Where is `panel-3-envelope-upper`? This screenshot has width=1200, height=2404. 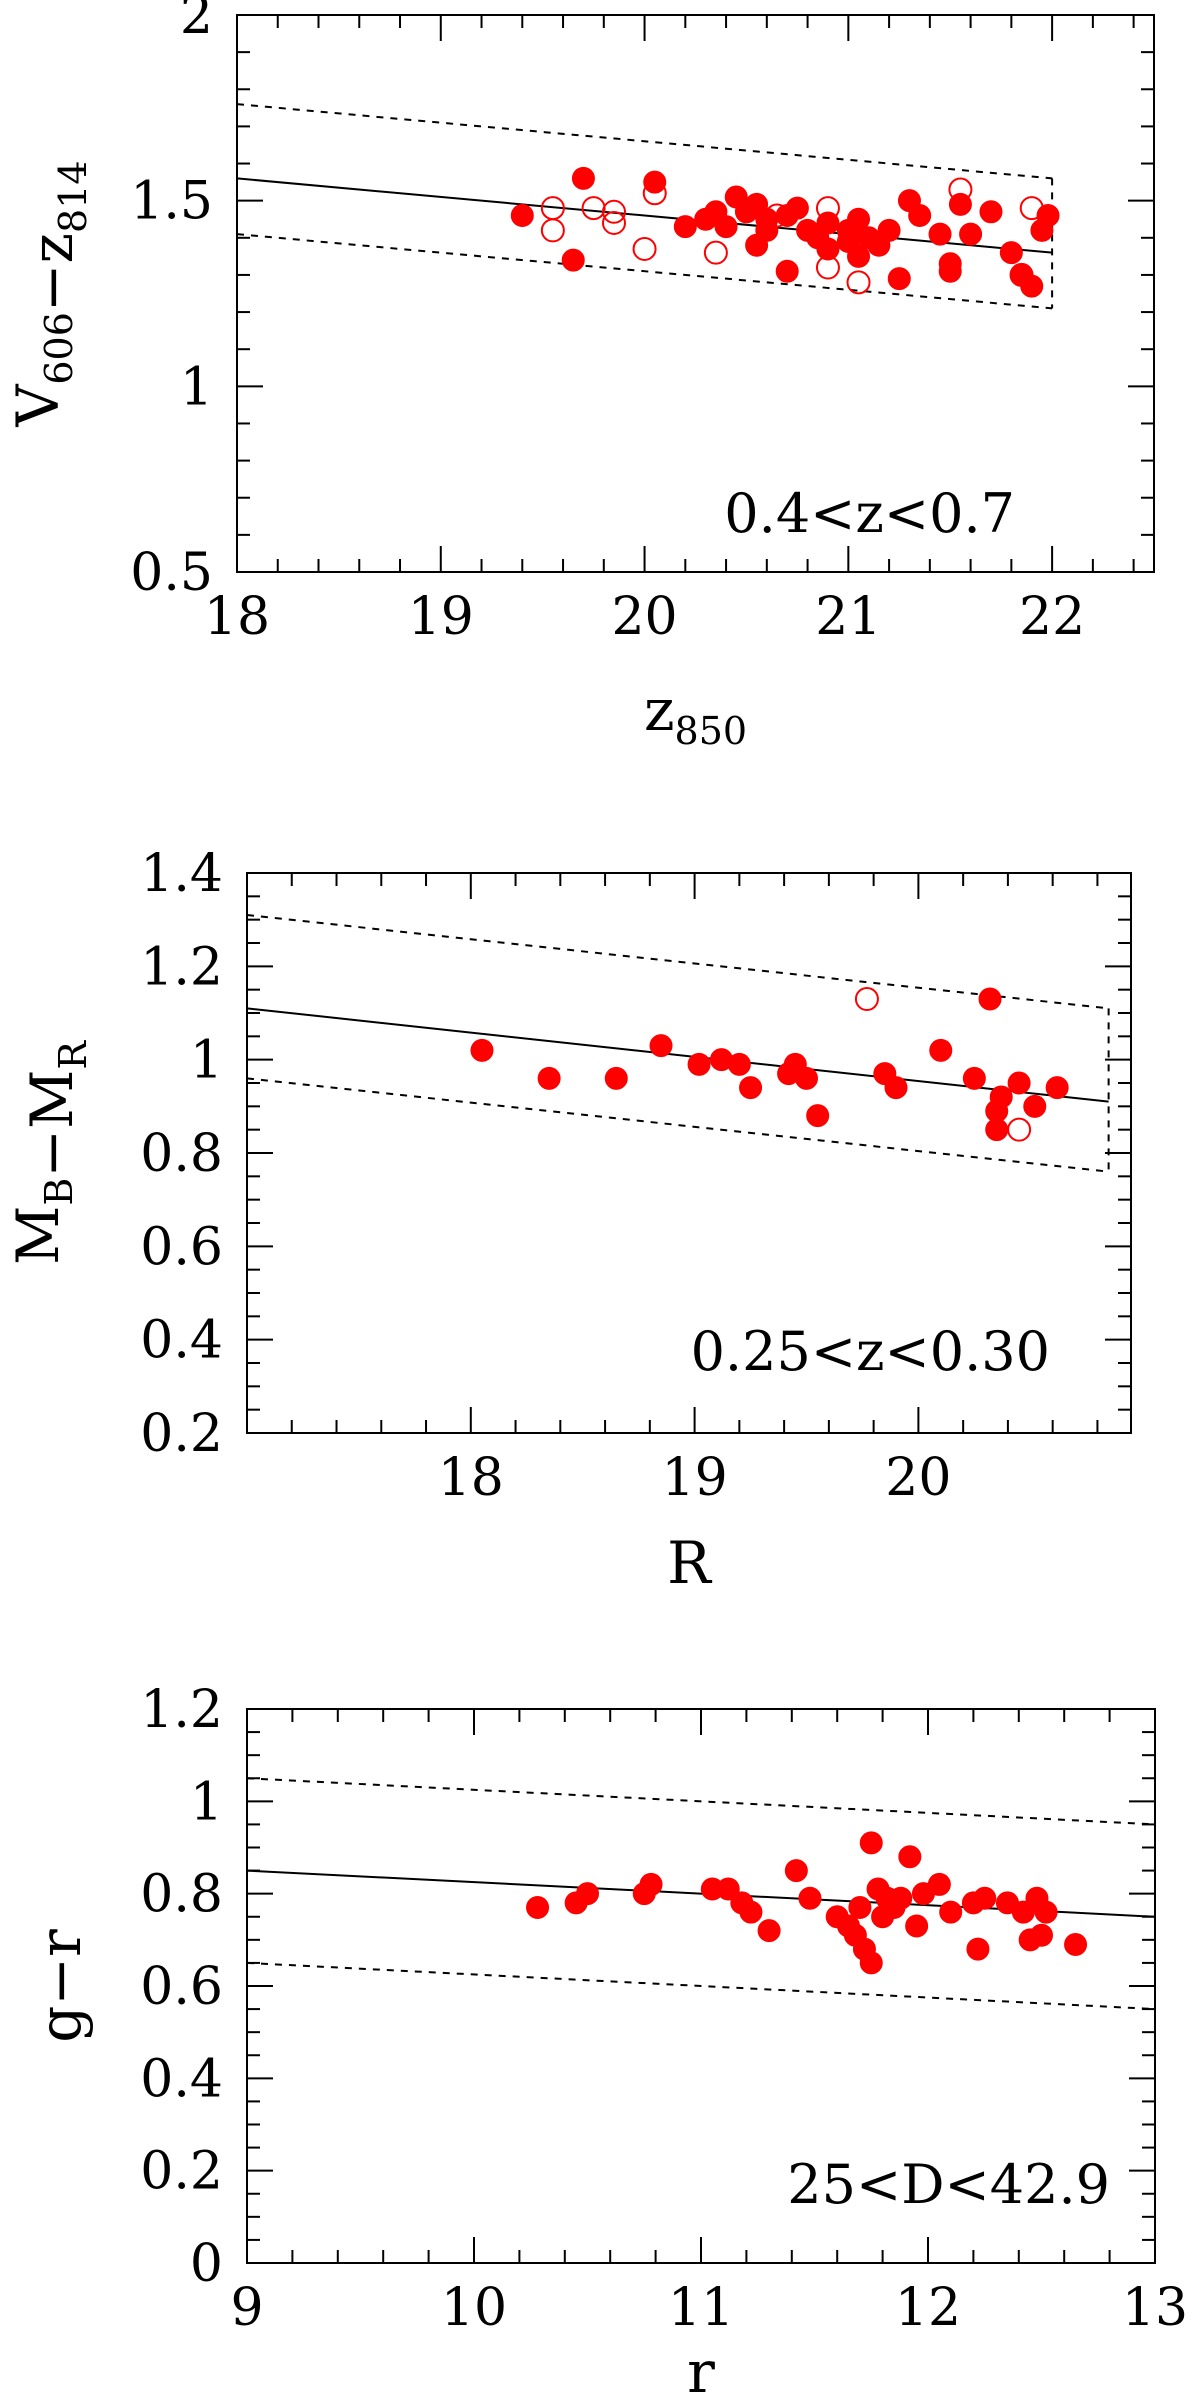 panel-3-envelope-upper is located at coordinates (701, 1801).